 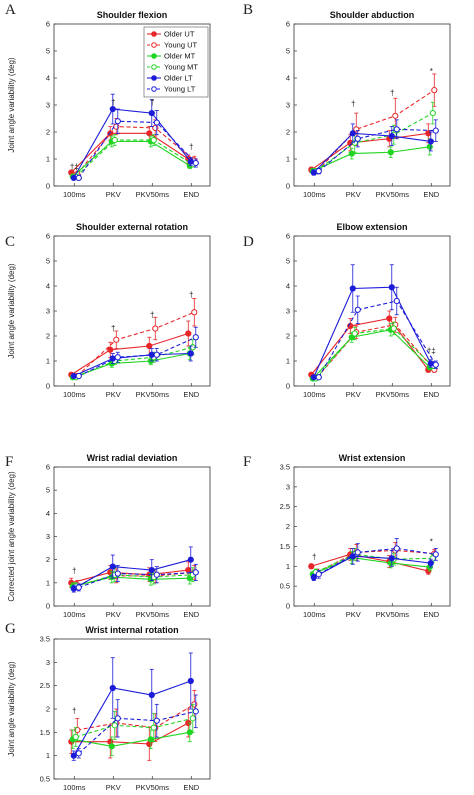 What do you see at coordinates (180, 89) in the screenshot?
I see `legend-label: Young LT` at bounding box center [180, 89].